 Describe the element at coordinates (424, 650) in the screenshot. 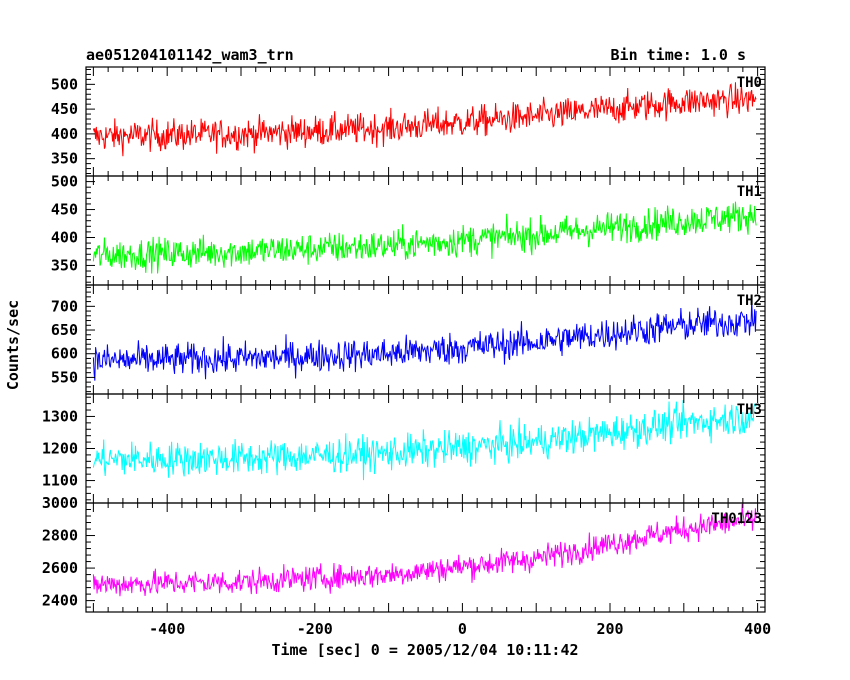

I see `x-axis-label: Time [sec] 0 = 2005/12/04 10:11:42` at that location.